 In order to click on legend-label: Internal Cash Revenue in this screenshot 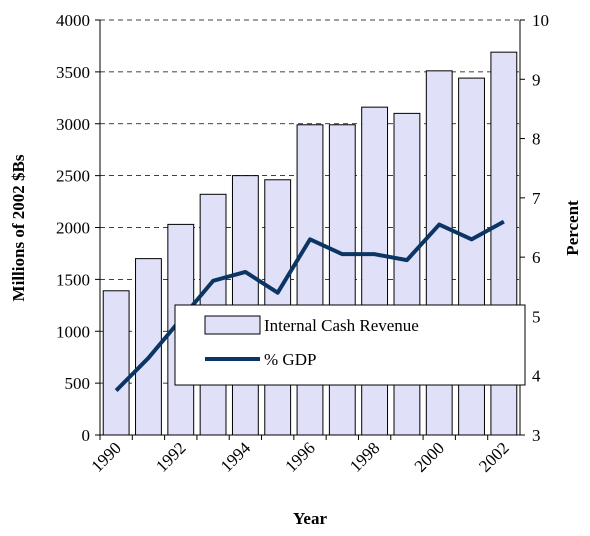, I will do `click(341, 325)`.